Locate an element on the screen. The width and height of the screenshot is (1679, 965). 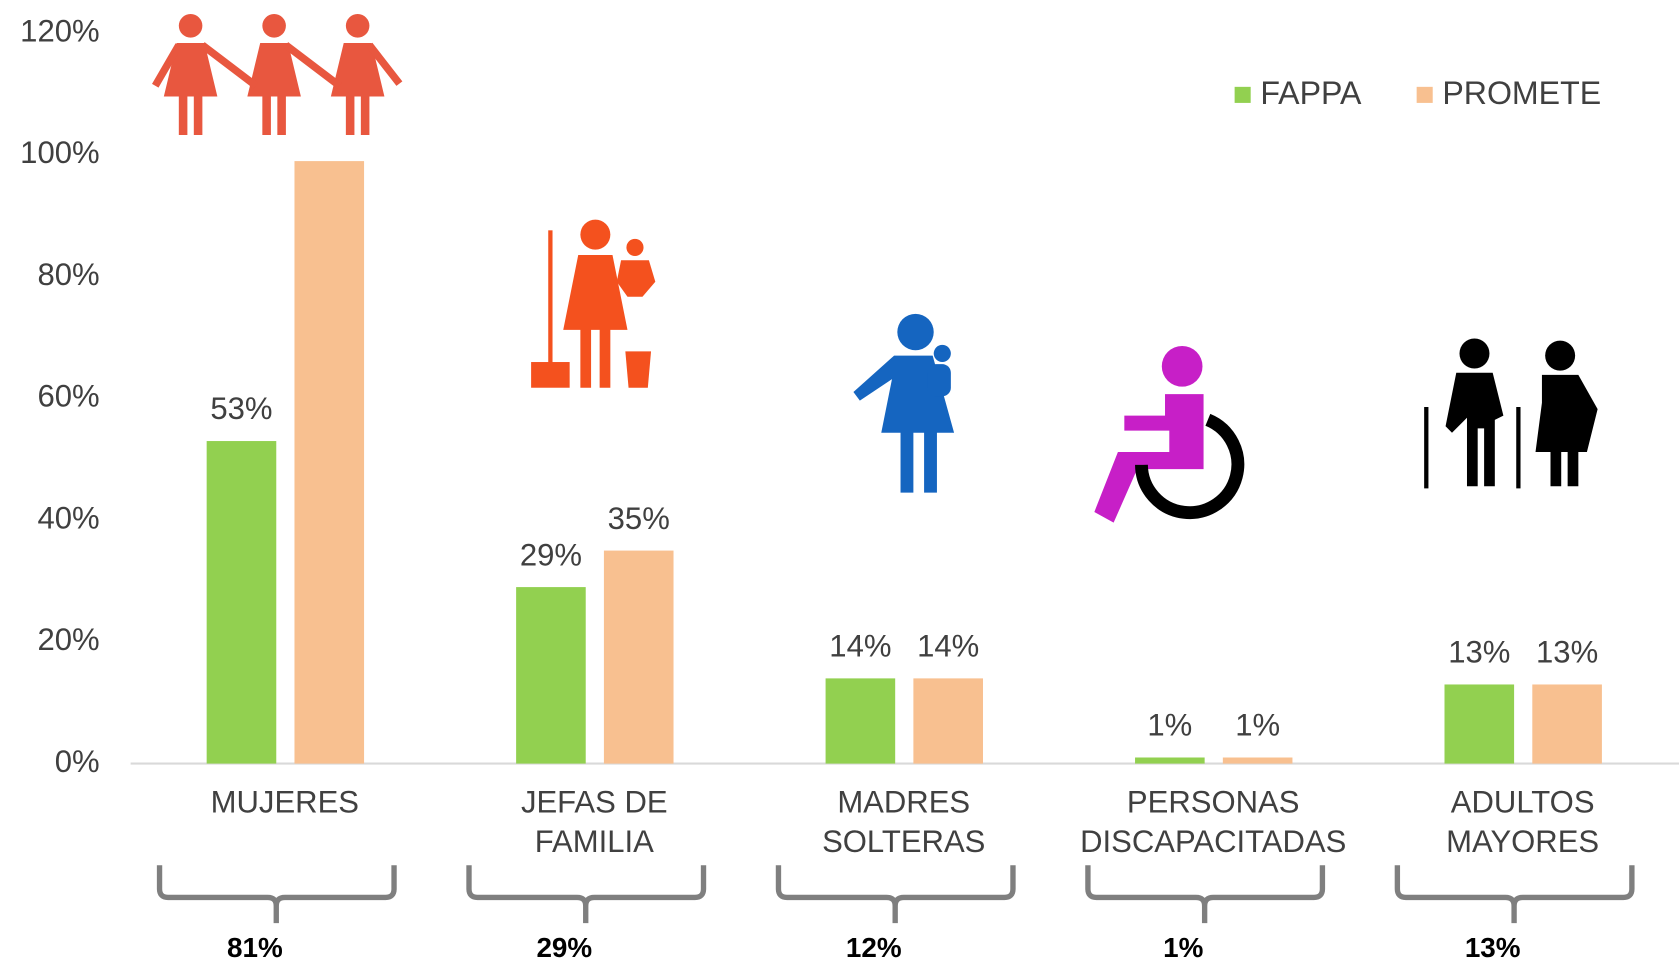
y-tick-label: 20% is located at coordinates (68, 639).